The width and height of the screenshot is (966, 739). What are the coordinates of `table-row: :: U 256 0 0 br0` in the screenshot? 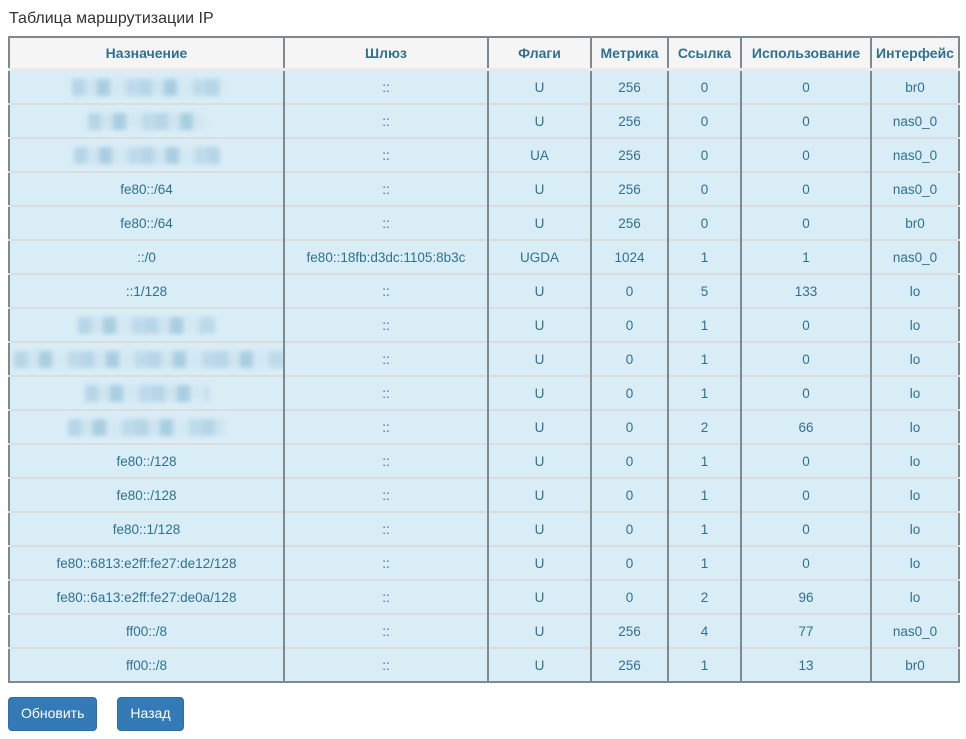 It's located at (484, 86).